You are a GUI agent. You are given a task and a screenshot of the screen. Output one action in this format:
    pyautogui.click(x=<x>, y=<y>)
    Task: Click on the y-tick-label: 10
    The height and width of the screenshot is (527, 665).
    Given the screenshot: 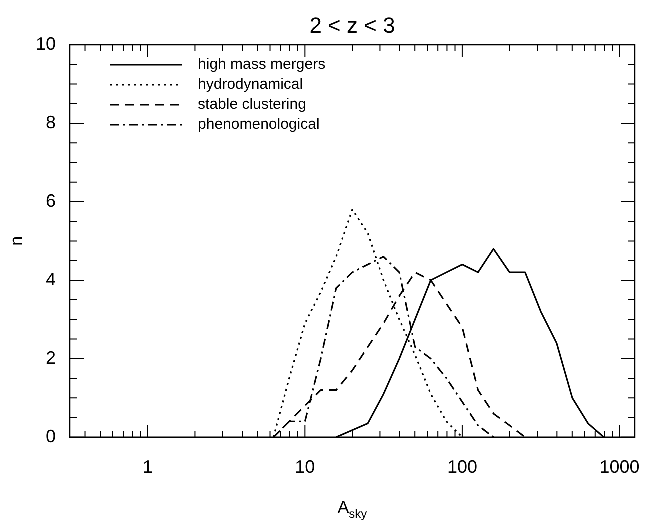 What is the action you would take?
    pyautogui.click(x=46, y=44)
    